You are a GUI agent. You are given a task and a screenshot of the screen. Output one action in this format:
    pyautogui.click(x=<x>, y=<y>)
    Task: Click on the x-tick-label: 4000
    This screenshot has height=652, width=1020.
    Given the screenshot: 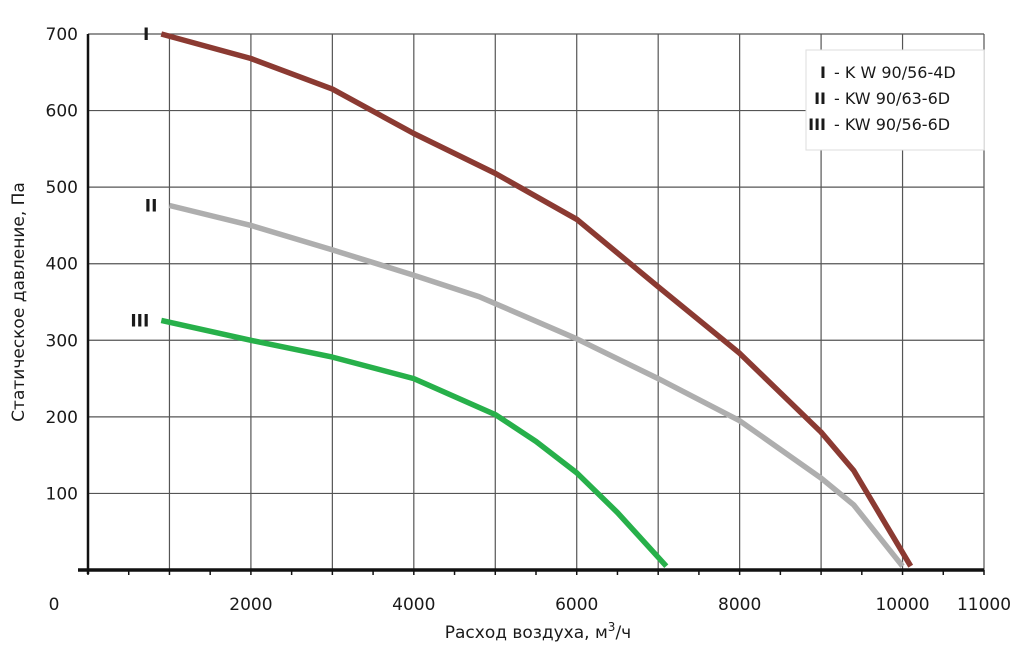 What is the action you would take?
    pyautogui.click(x=413, y=605)
    